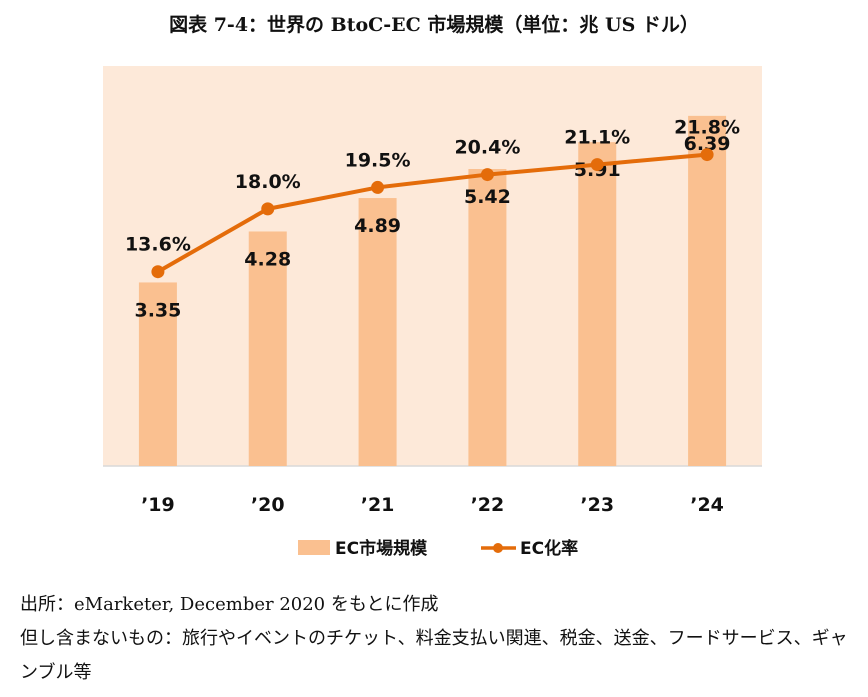  What do you see at coordinates (597, 505) in the screenshot?
I see `x-tick-label: ’23` at bounding box center [597, 505].